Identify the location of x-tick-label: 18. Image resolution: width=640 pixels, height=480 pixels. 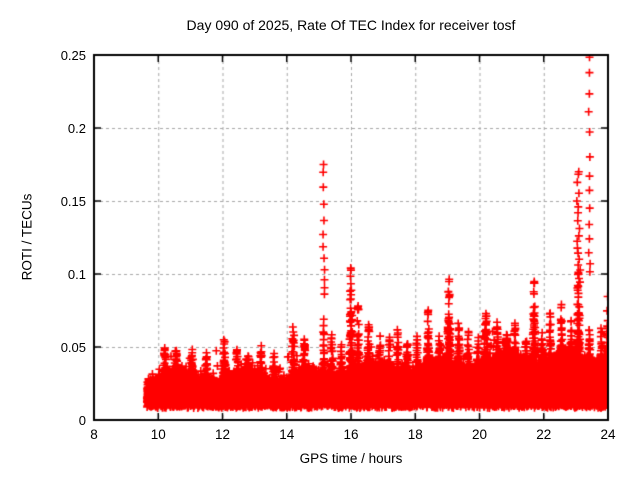
(415, 434).